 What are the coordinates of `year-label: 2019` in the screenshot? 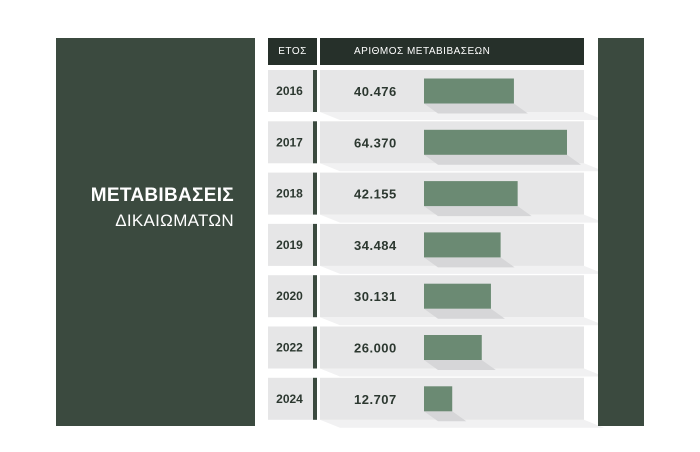 It's located at (289, 245).